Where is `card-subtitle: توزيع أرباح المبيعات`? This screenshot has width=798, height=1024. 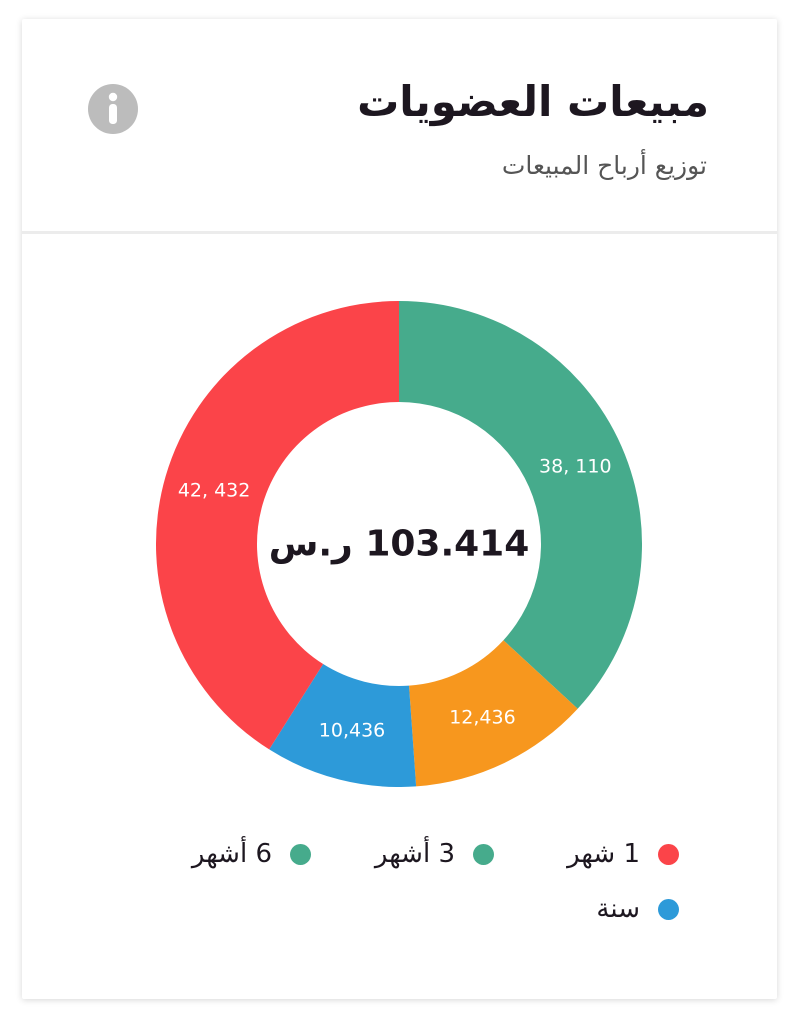 card-subtitle: توزيع أرباح المبيعات is located at coordinates (604, 165).